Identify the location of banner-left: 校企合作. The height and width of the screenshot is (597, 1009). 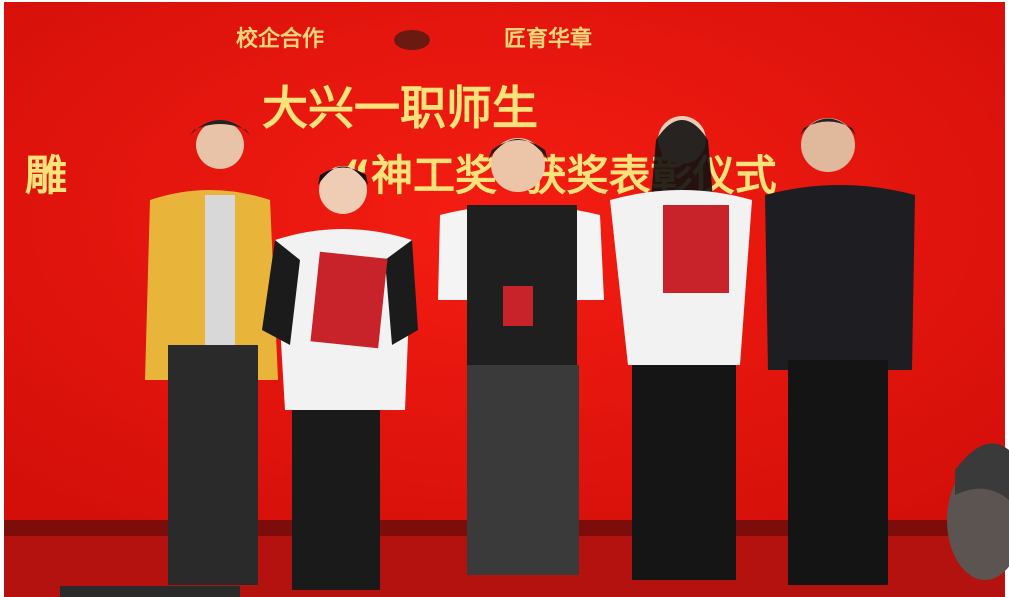
(280, 39).